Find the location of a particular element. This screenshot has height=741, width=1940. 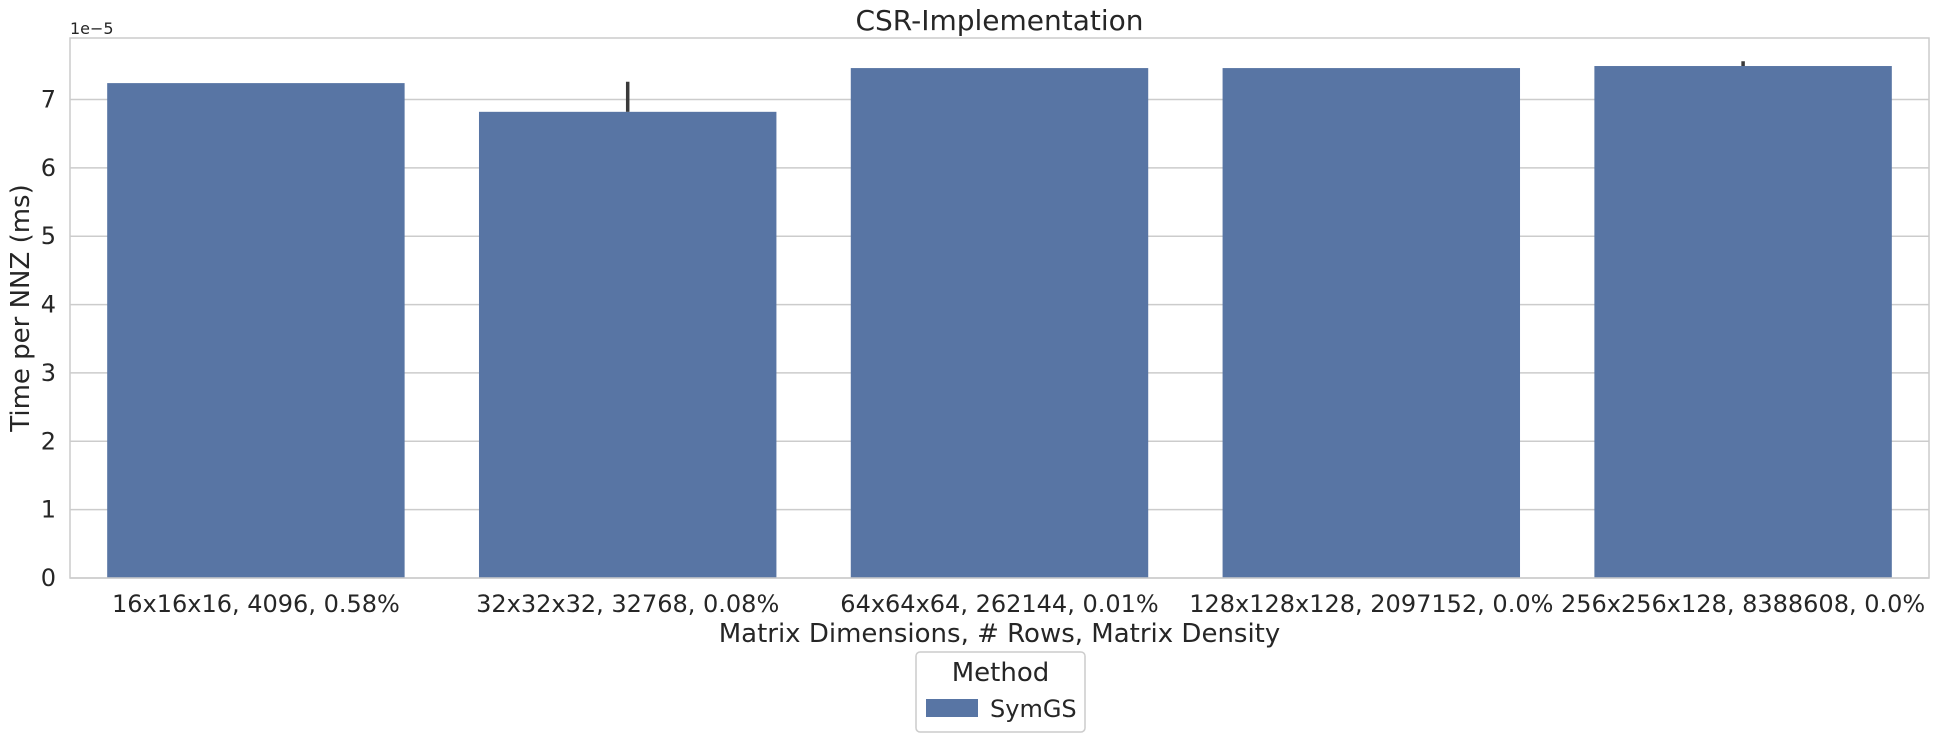

legend-label-symgs: SymGS is located at coordinates (1033, 709).